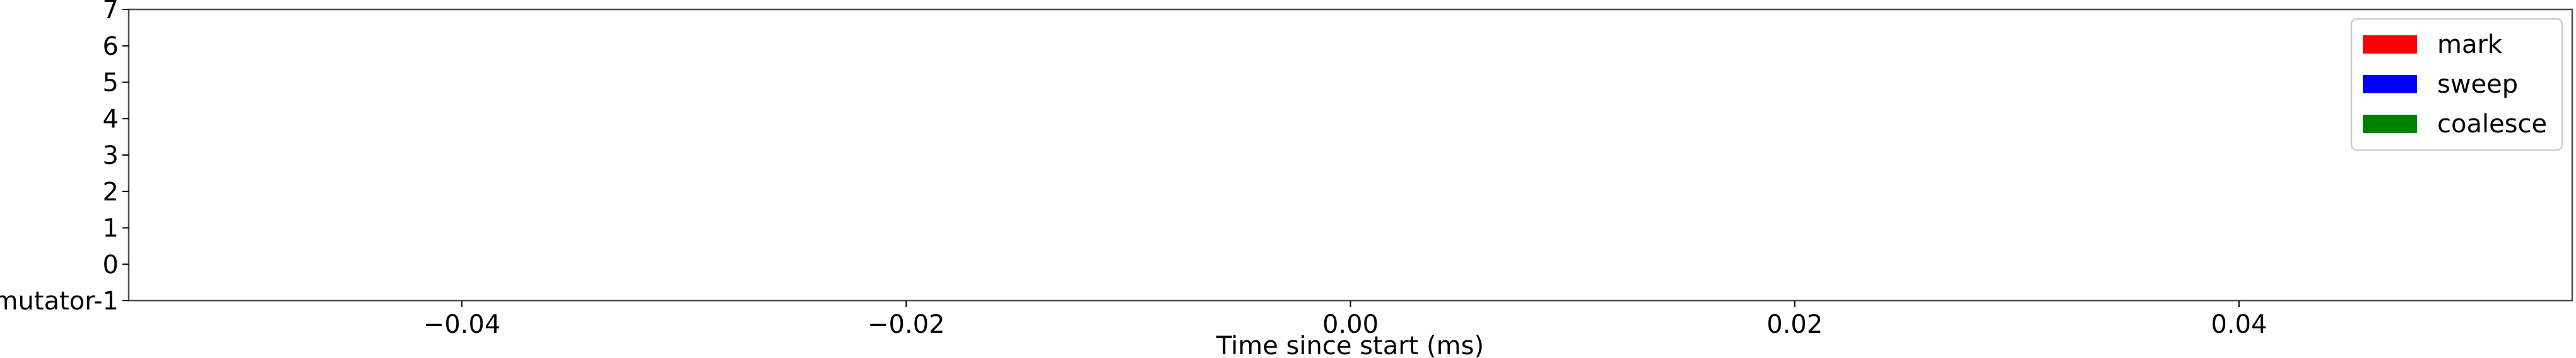 The image size is (2576, 358). What do you see at coordinates (2470, 44) in the screenshot?
I see `legend-label-mark: mark` at bounding box center [2470, 44].